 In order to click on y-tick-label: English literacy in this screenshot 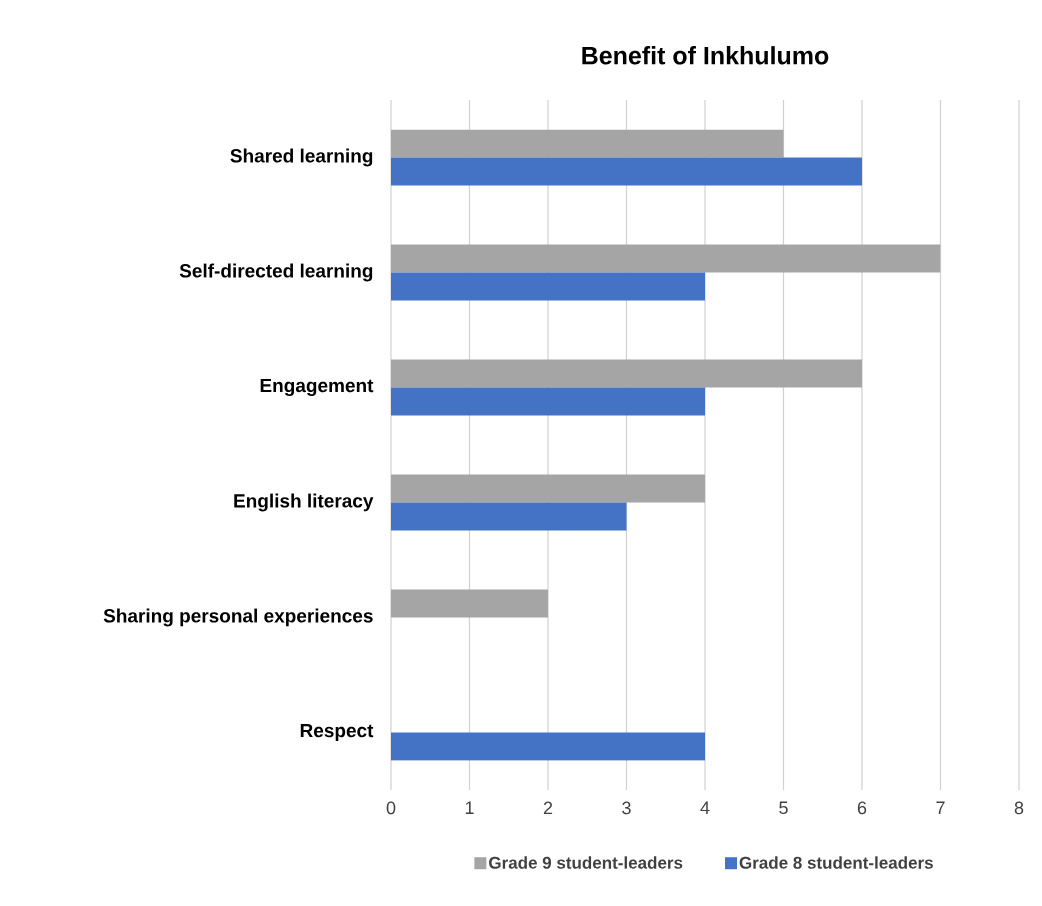, I will do `click(304, 502)`.